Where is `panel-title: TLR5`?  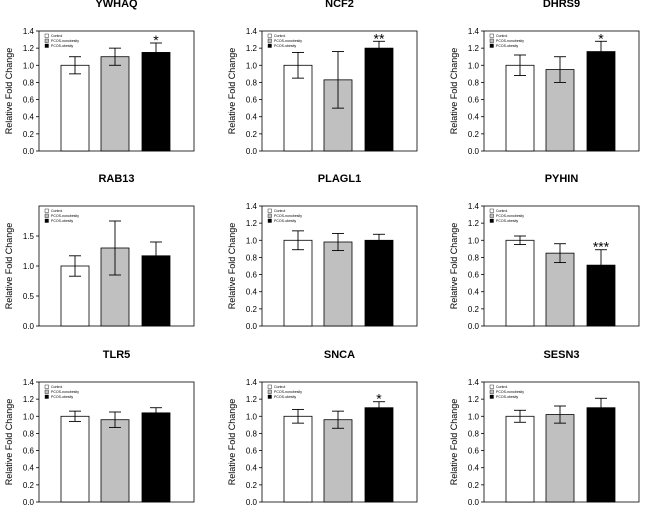
panel-title: TLR5 is located at coordinates (117, 355).